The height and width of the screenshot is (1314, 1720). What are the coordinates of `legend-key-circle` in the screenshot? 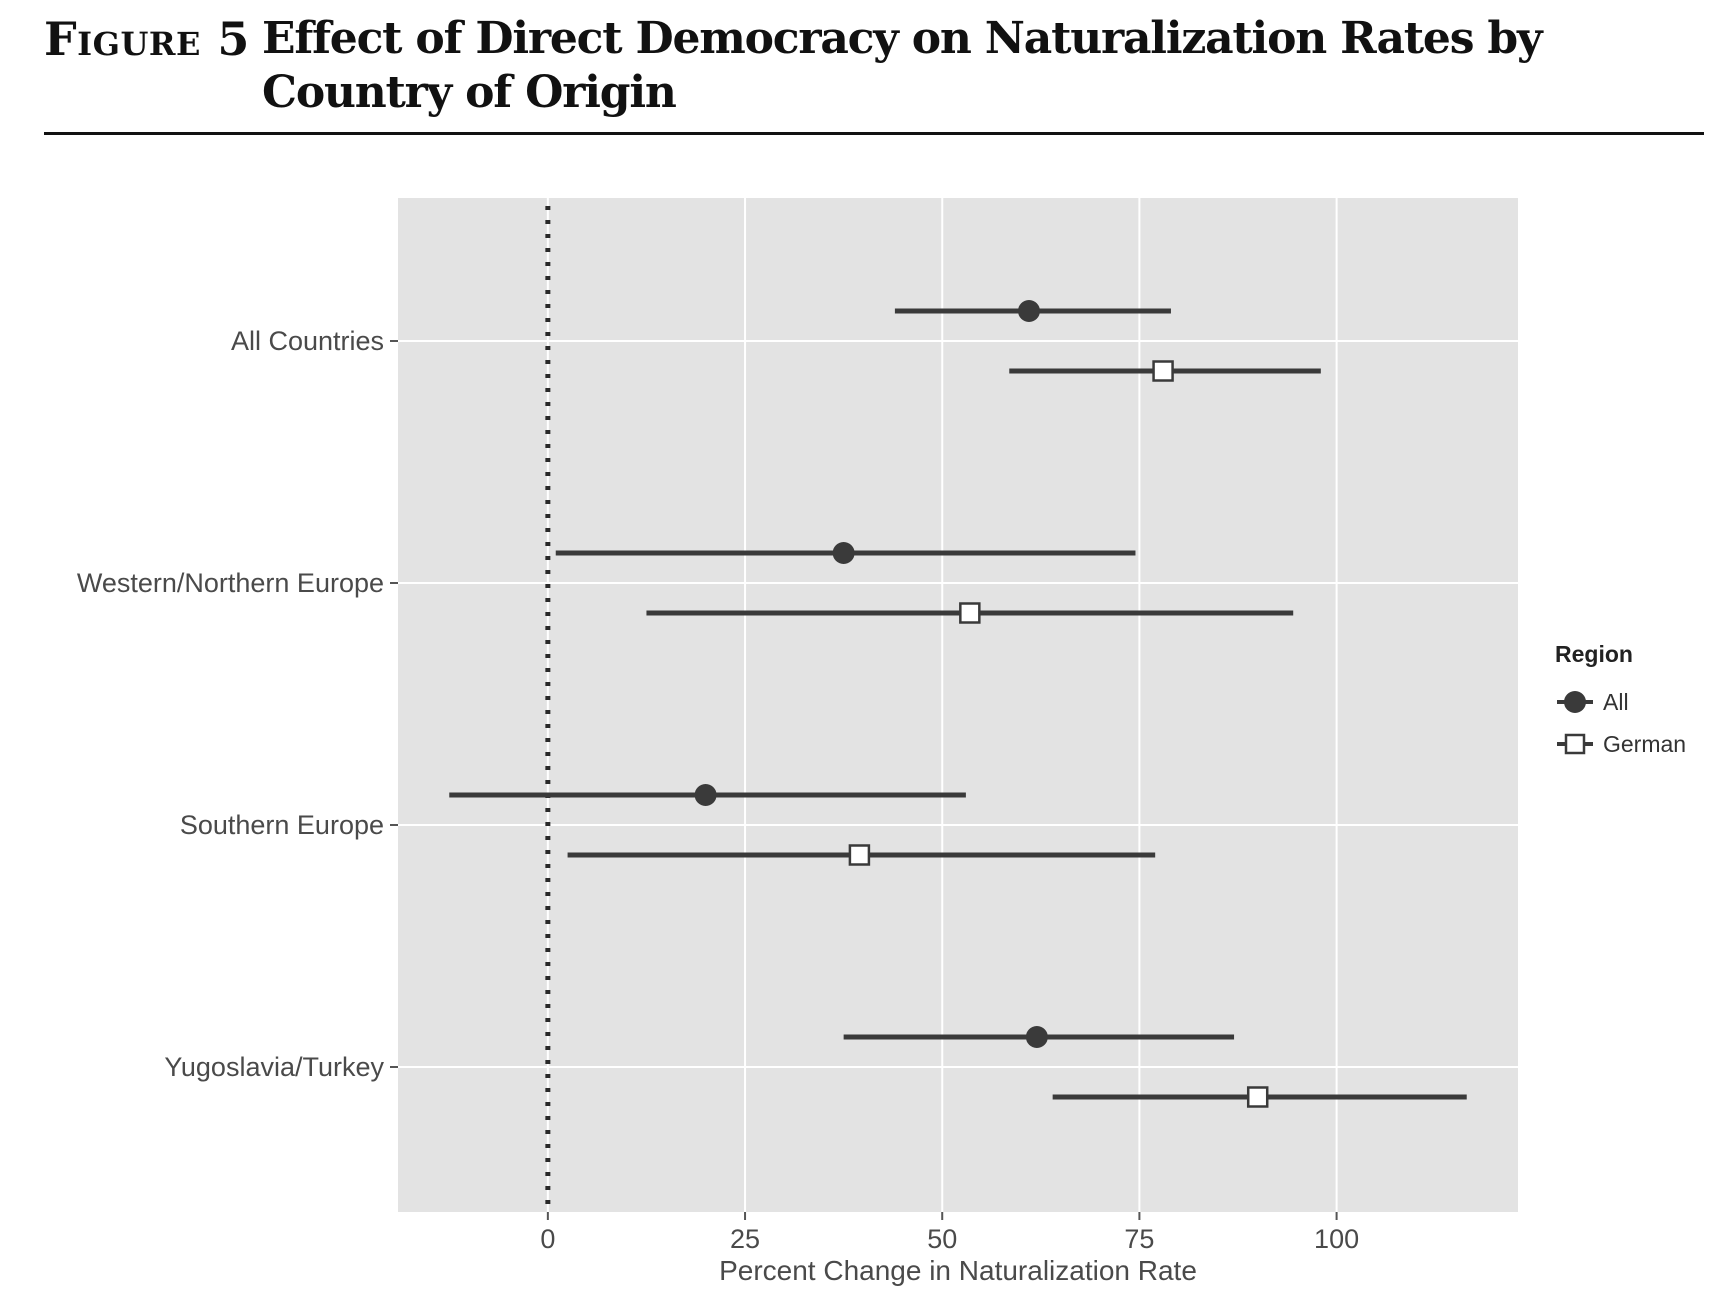 It's located at (1575, 702).